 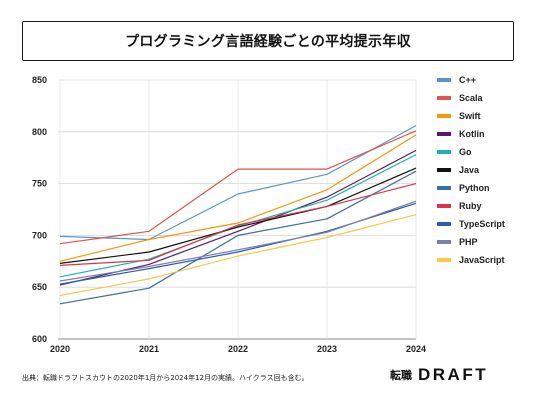 I want to click on brand-logo: 転職 DRAFT, so click(x=439, y=375).